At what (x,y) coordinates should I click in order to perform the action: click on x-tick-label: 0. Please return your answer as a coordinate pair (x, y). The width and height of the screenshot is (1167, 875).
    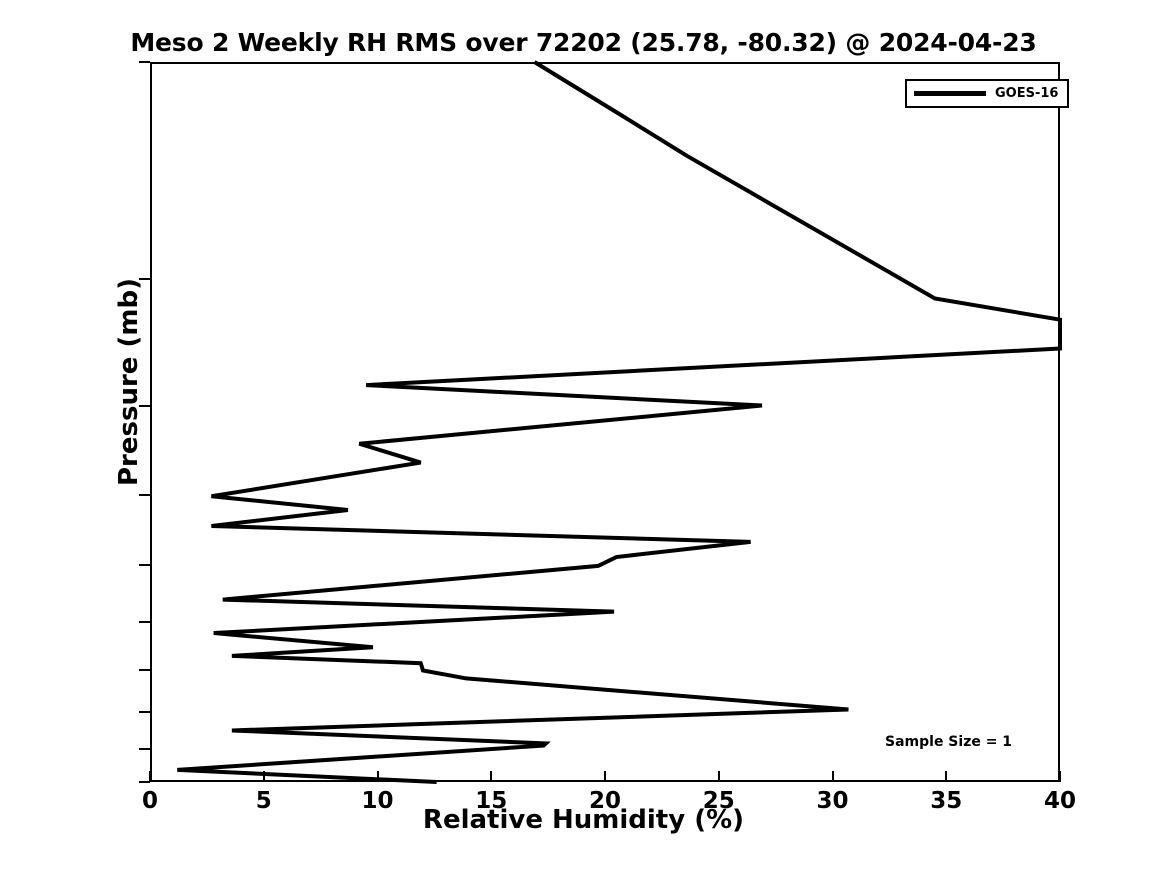
    Looking at the image, I should click on (149, 801).